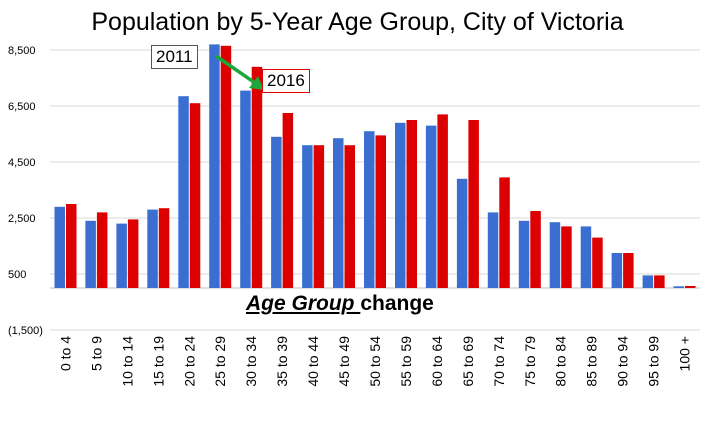  I want to click on y-tick-label: 8,500, so click(22, 51).